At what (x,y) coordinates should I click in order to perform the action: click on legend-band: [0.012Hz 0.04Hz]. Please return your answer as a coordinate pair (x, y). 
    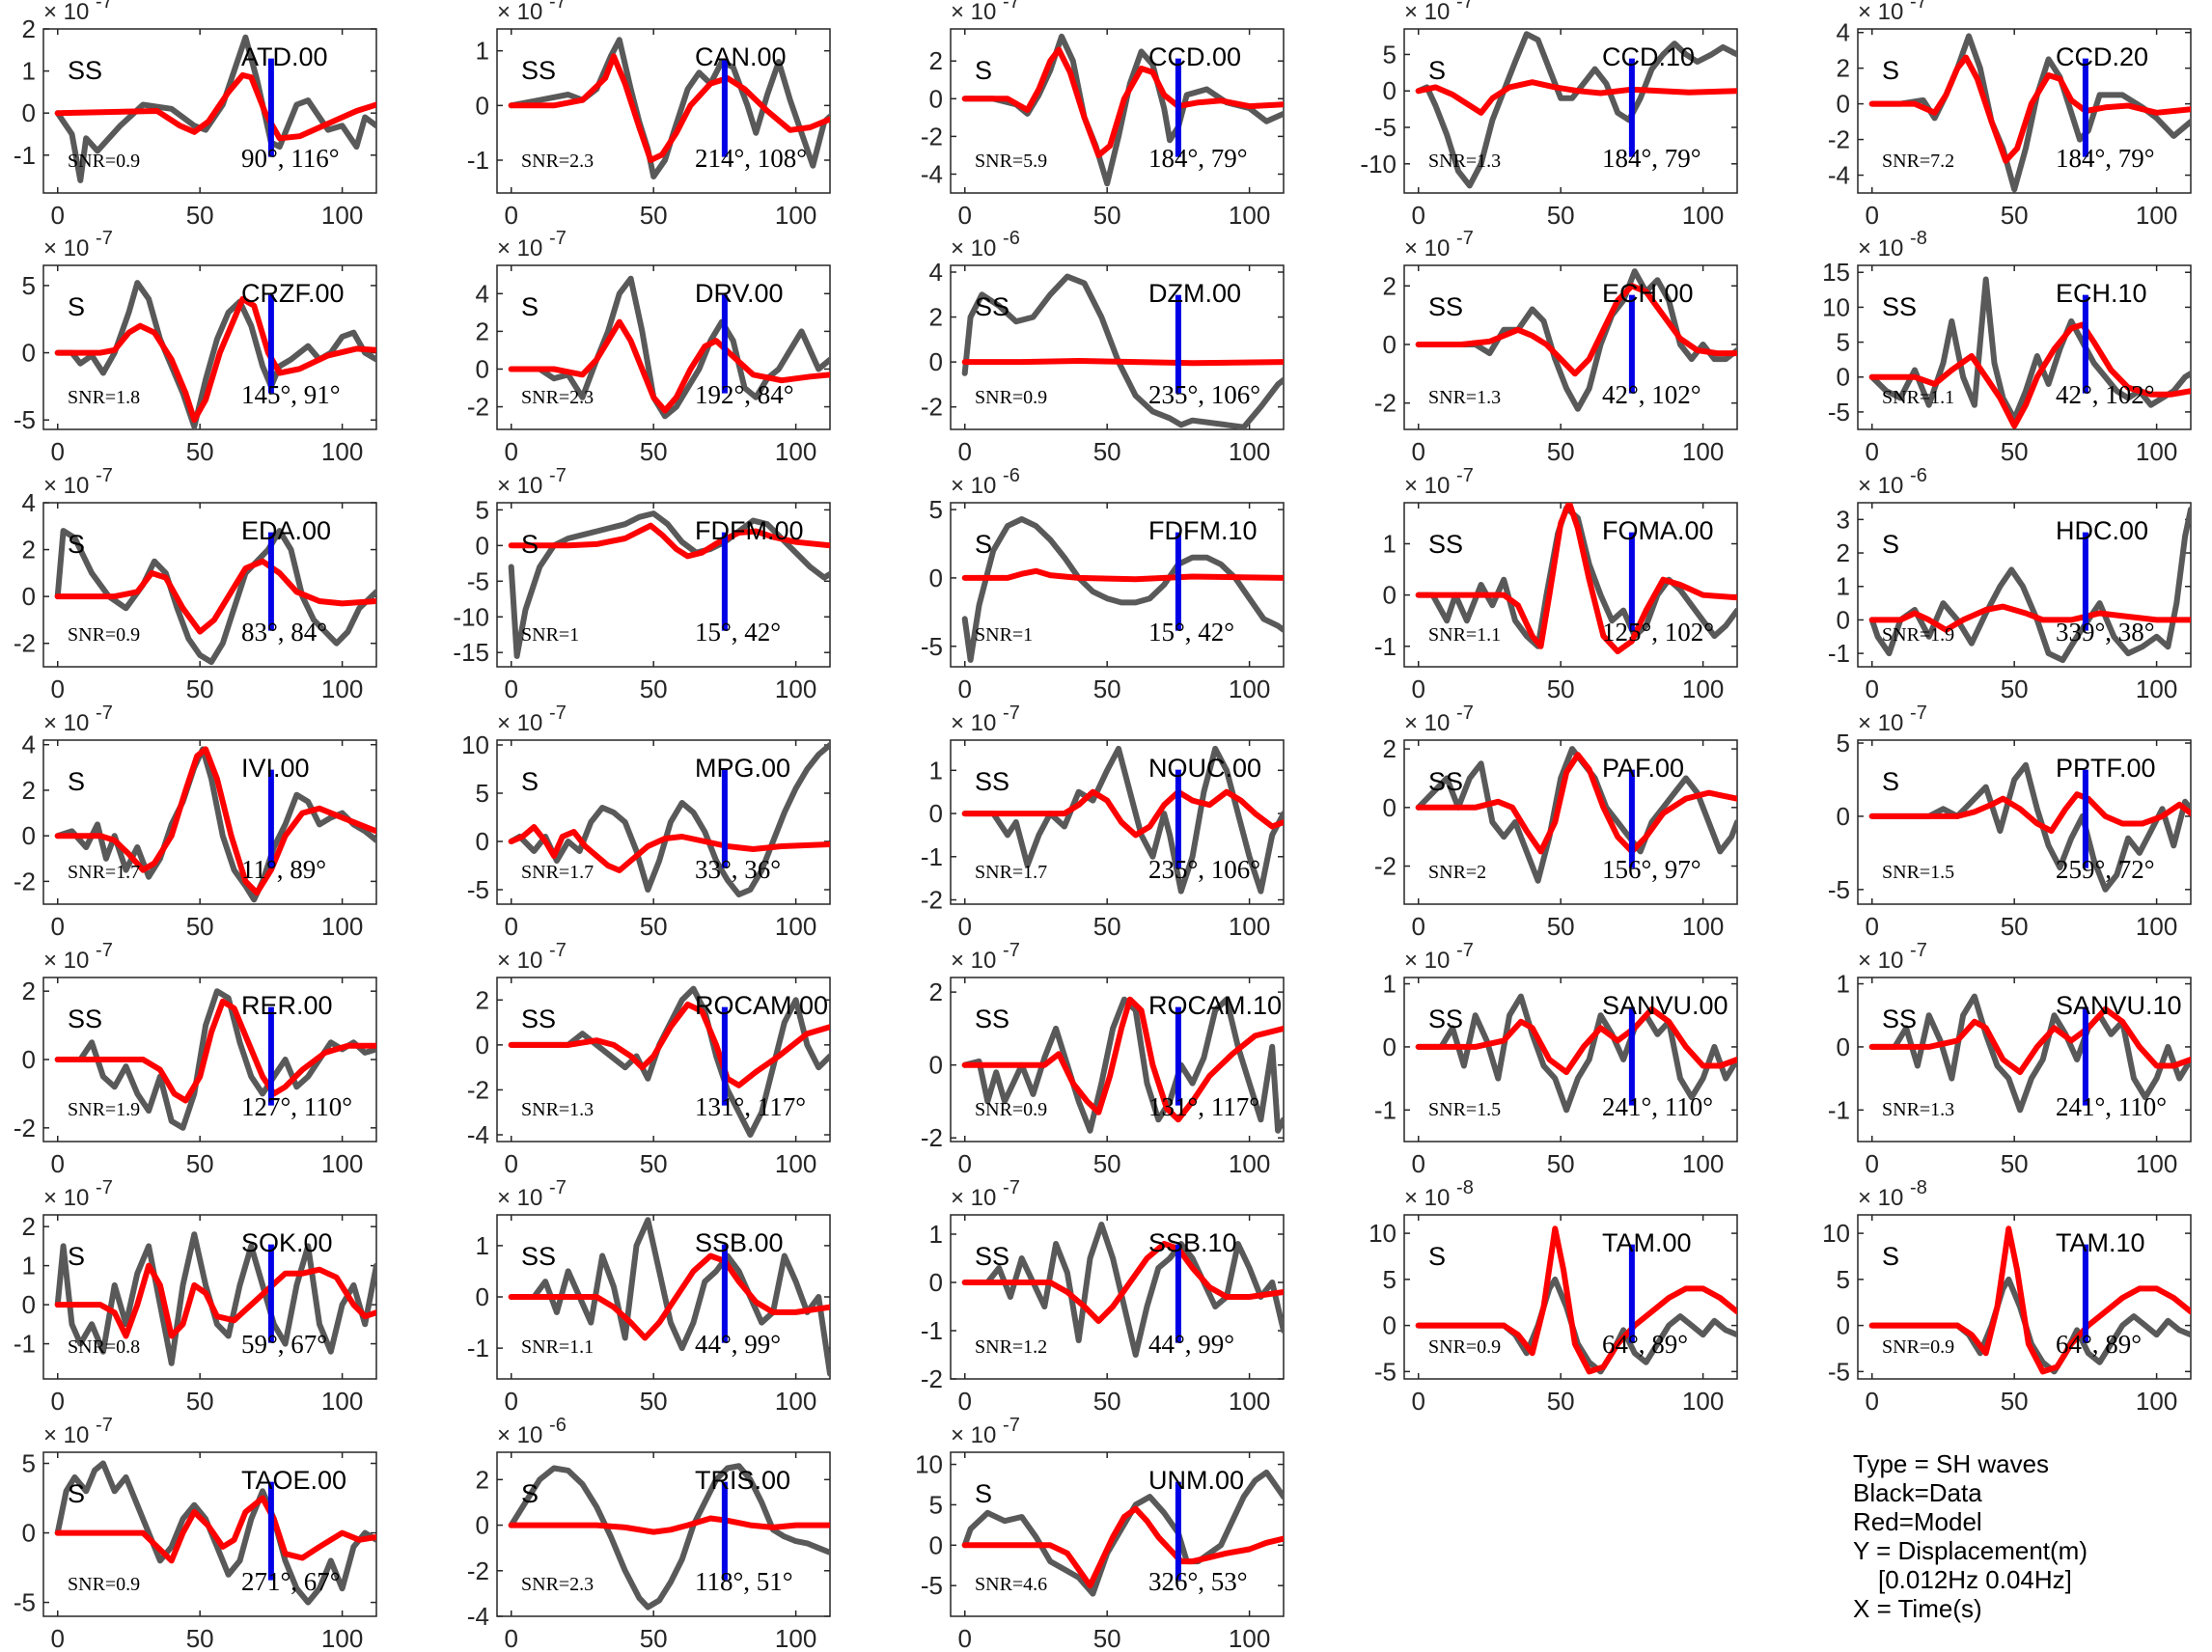
    Looking at the image, I should click on (1975, 1579).